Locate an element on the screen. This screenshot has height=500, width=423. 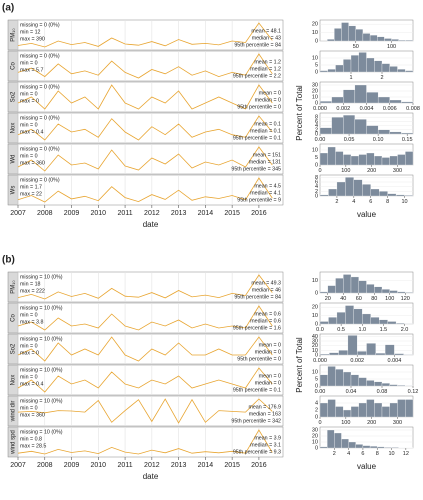
stat-right: mean = 4.5 is located at coordinates (267, 186).